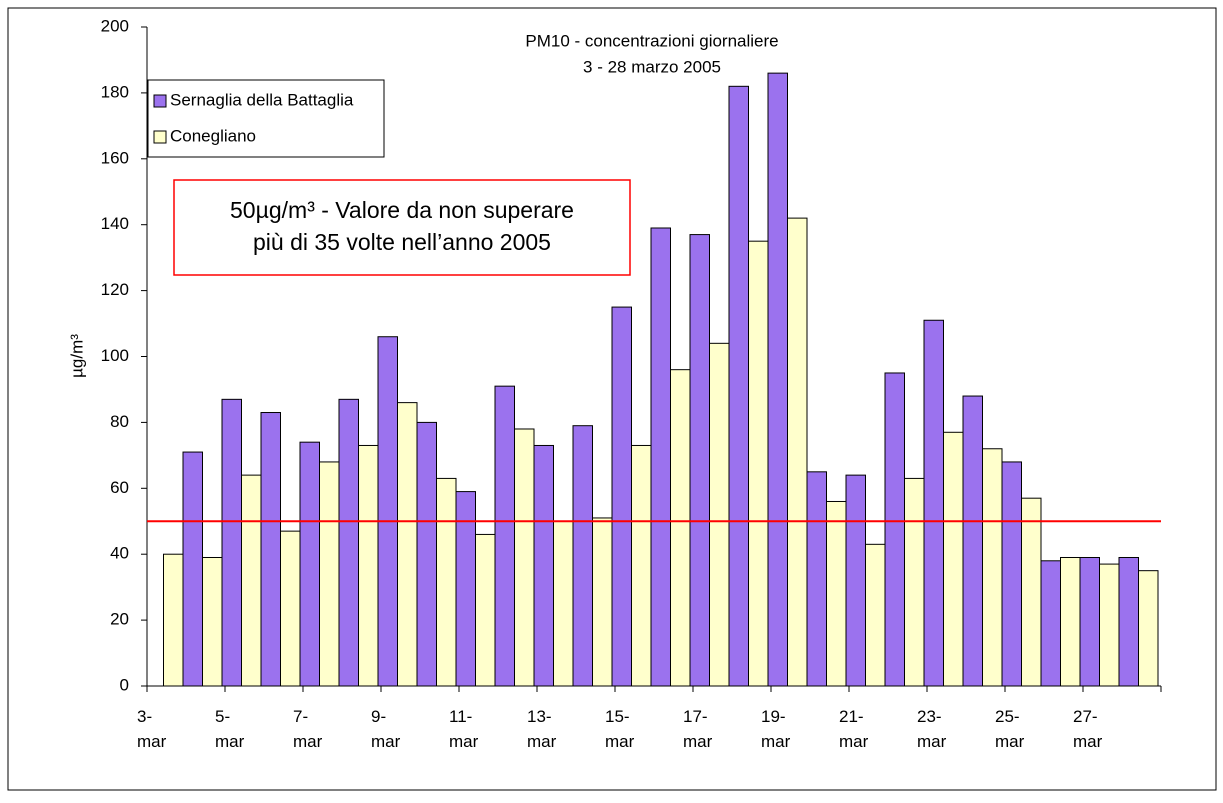 Image resolution: width=1223 pixels, height=803 pixels. I want to click on annotation-text: più di 35 volte nell’anno 2005, so click(402, 242).